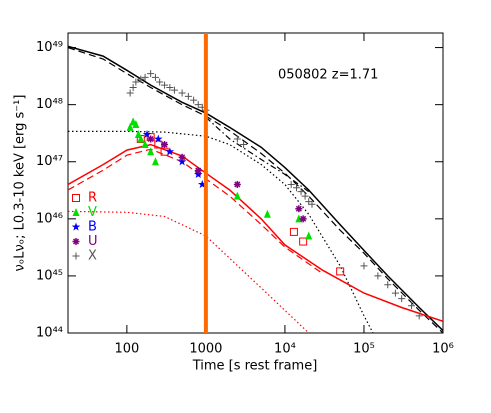 This screenshot has height=413, width=491. What do you see at coordinates (255, 366) in the screenshot?
I see `x-axis-label: Time [s rest frame]` at bounding box center [255, 366].